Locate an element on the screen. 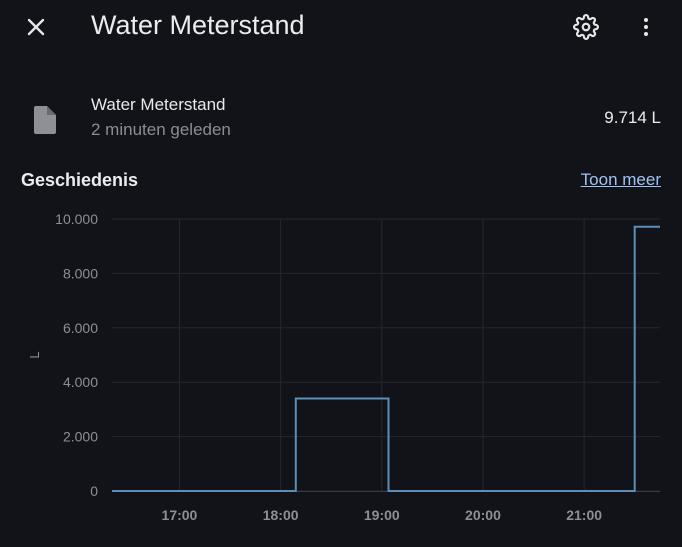 Image resolution: width=682 pixels, height=547 pixels. y-tick-label: 4.000 is located at coordinates (80, 382).